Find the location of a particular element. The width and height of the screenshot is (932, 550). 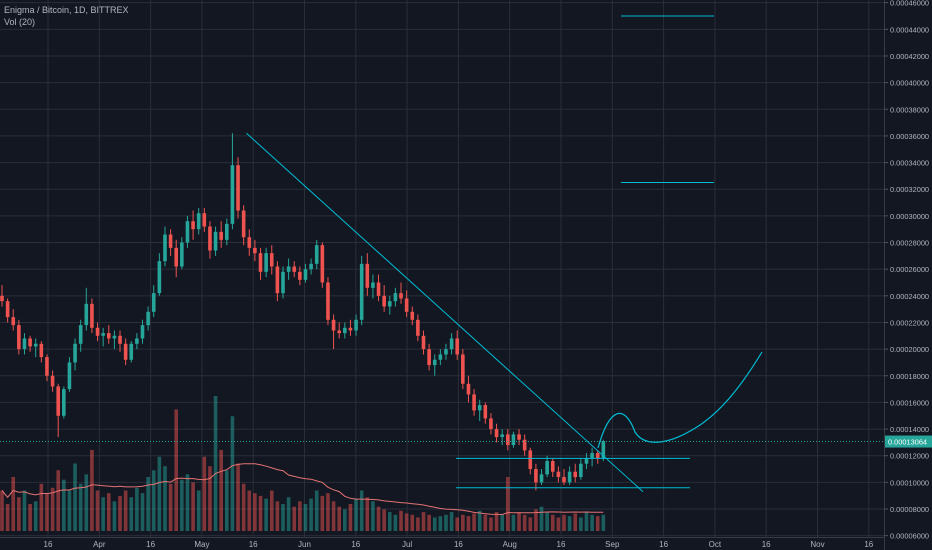

price-tick-label: 0.00016000 is located at coordinates (909, 402).